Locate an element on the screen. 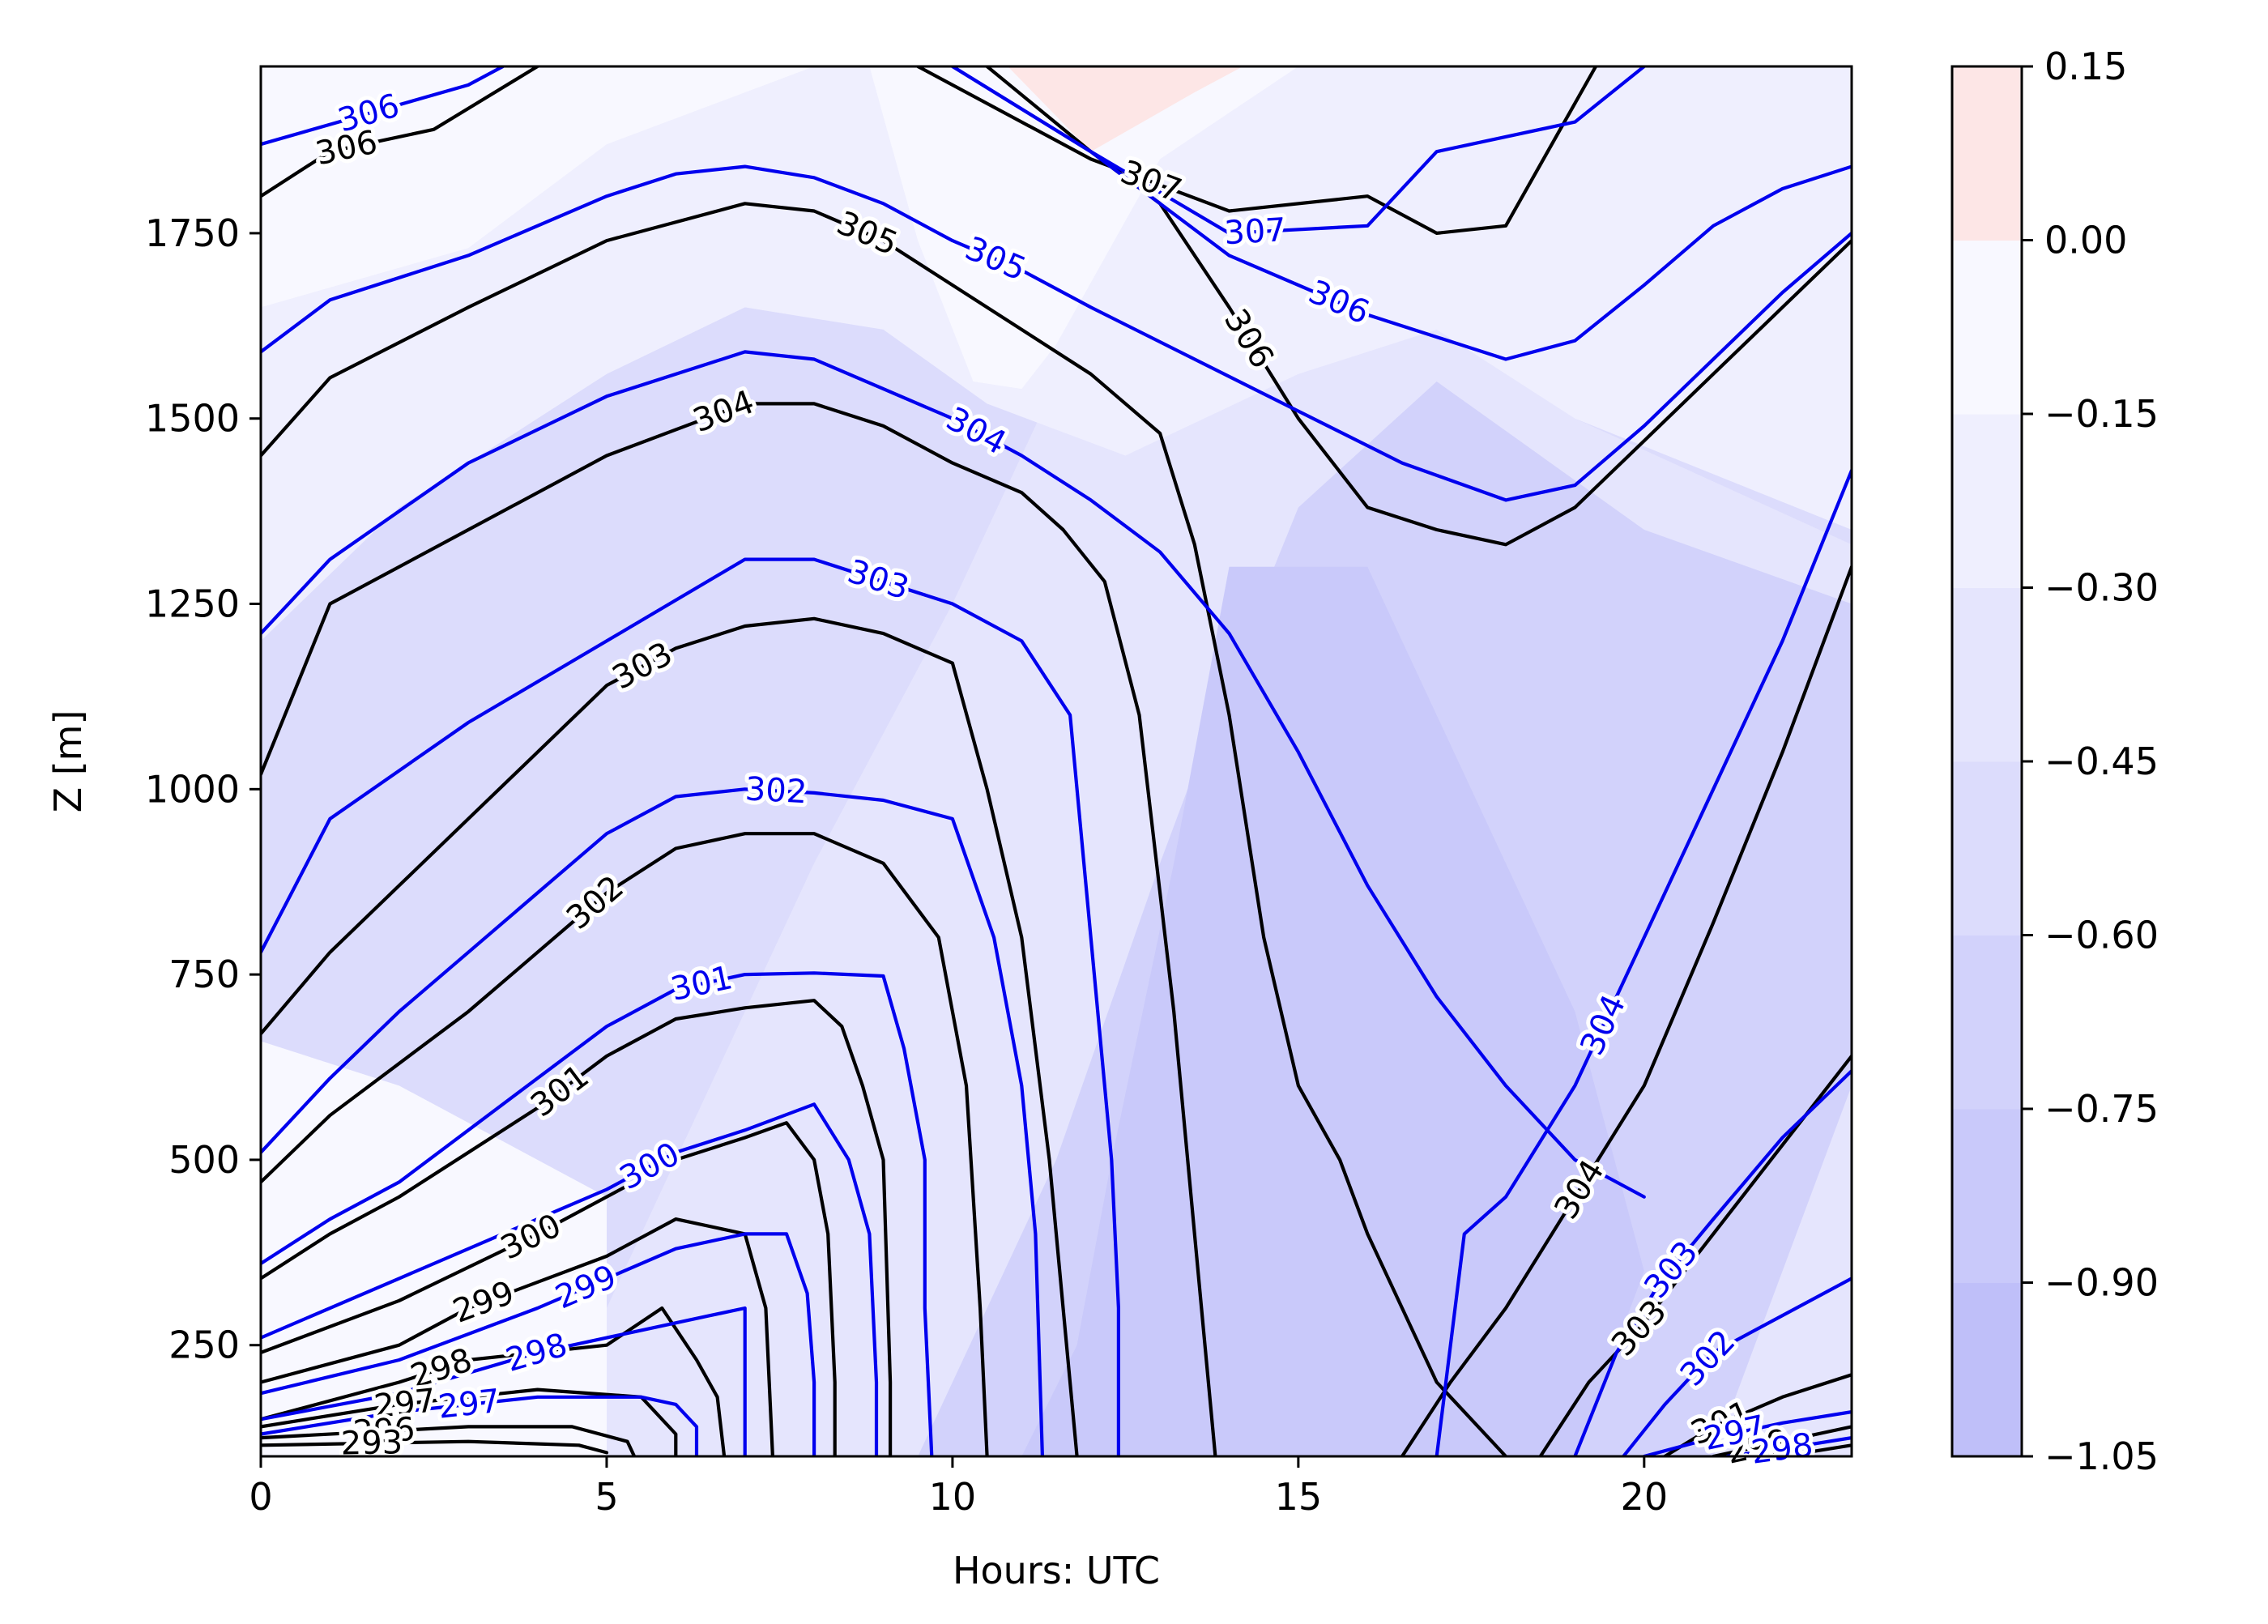 The image size is (2268, 1624). colorbar-tick-label: 0.00 is located at coordinates (2085, 240).